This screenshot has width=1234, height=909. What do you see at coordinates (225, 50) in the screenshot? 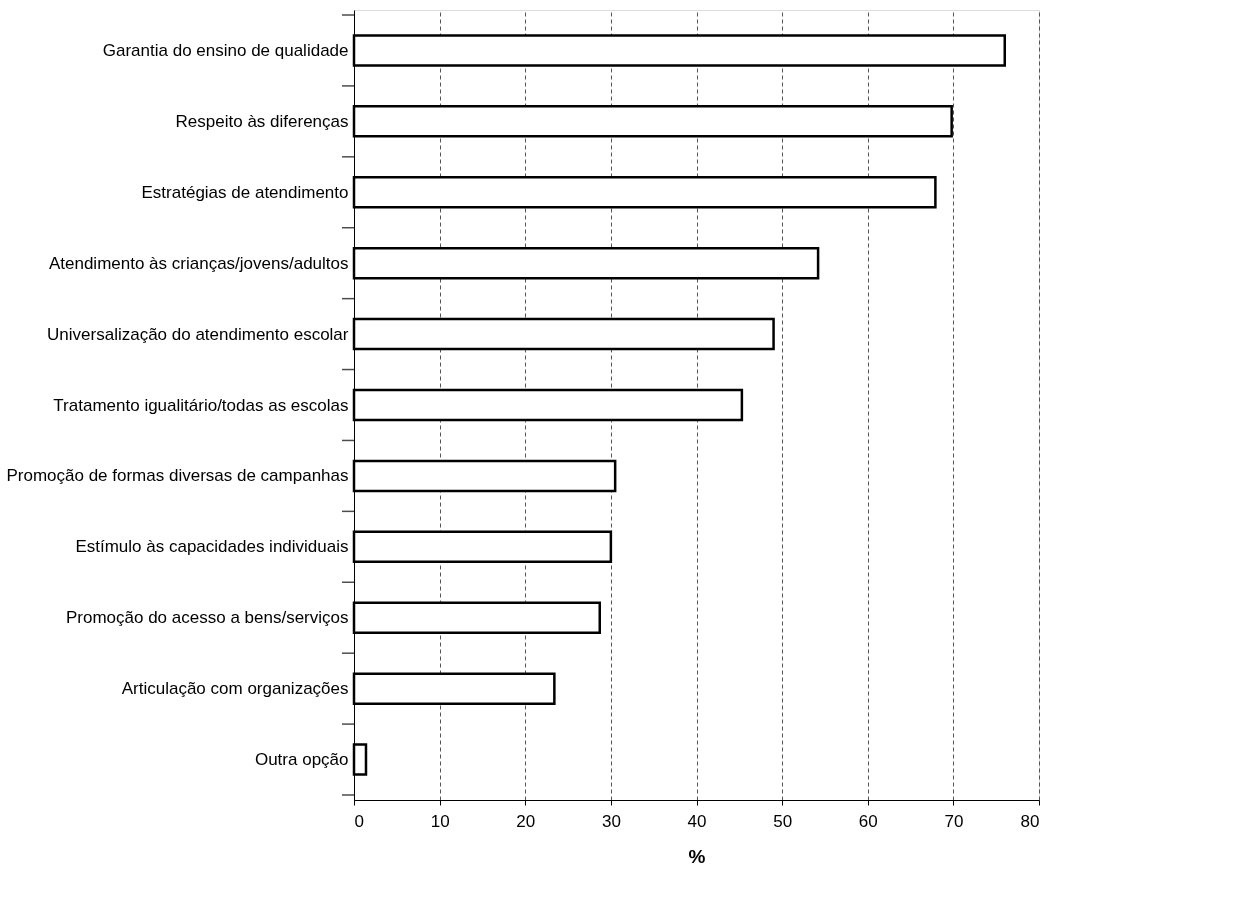
I see `y-tick-label: Garantia do ensino de qualidade` at bounding box center [225, 50].